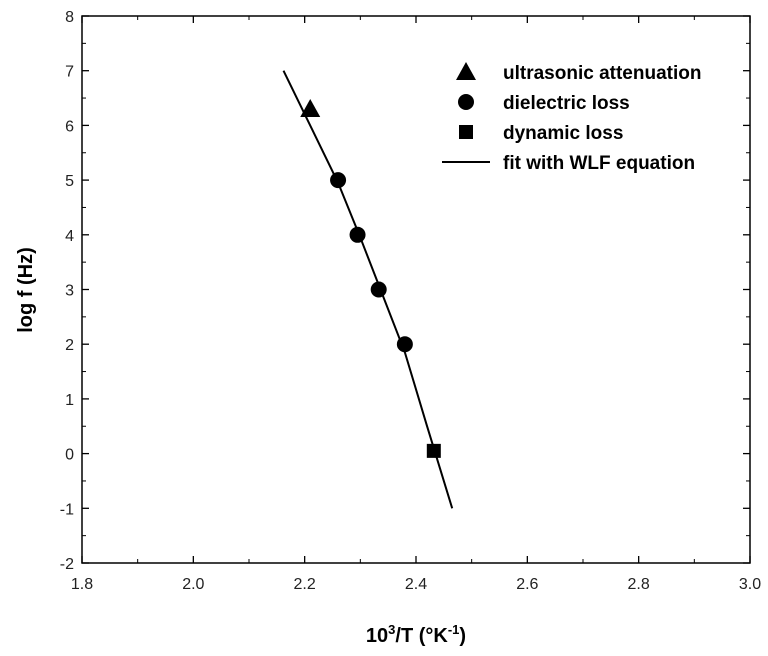 The width and height of the screenshot is (768, 656). What do you see at coordinates (67, 564) in the screenshot?
I see `y-tick-label: -2` at bounding box center [67, 564].